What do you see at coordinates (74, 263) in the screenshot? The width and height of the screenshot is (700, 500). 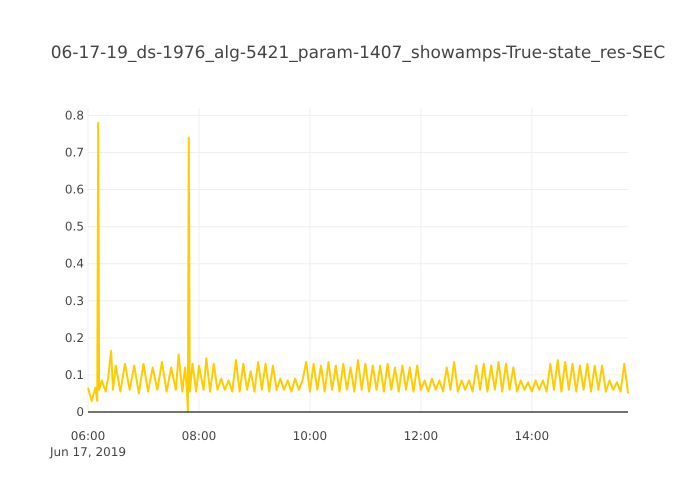 I see `y-tick-label: 0.4` at bounding box center [74, 263].